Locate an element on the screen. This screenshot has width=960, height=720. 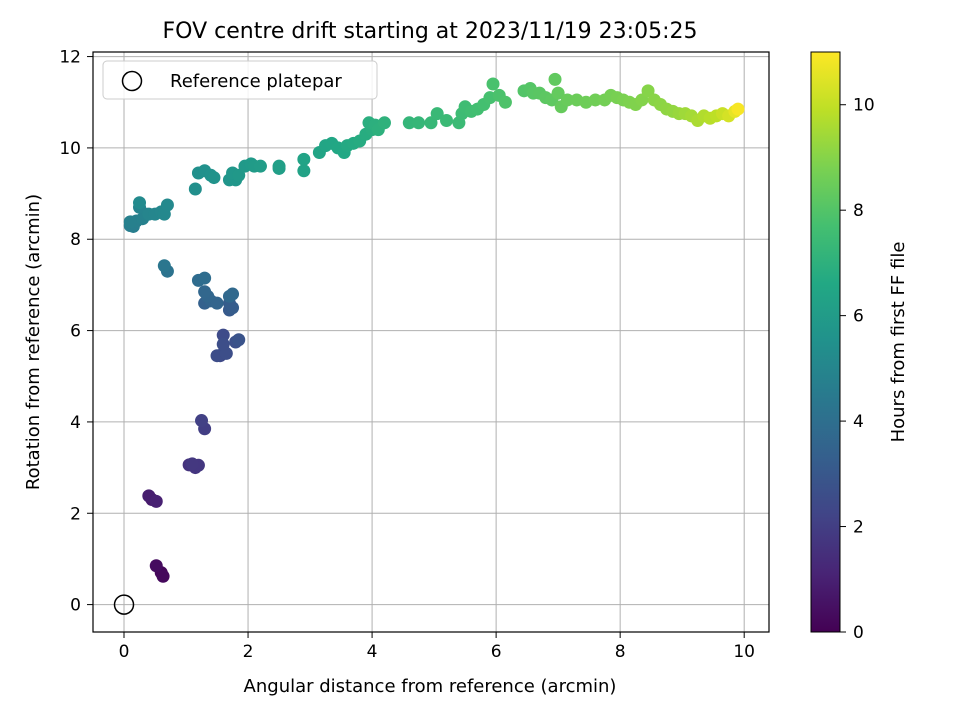
legend: Reference platepar is located at coordinates (240, 80).